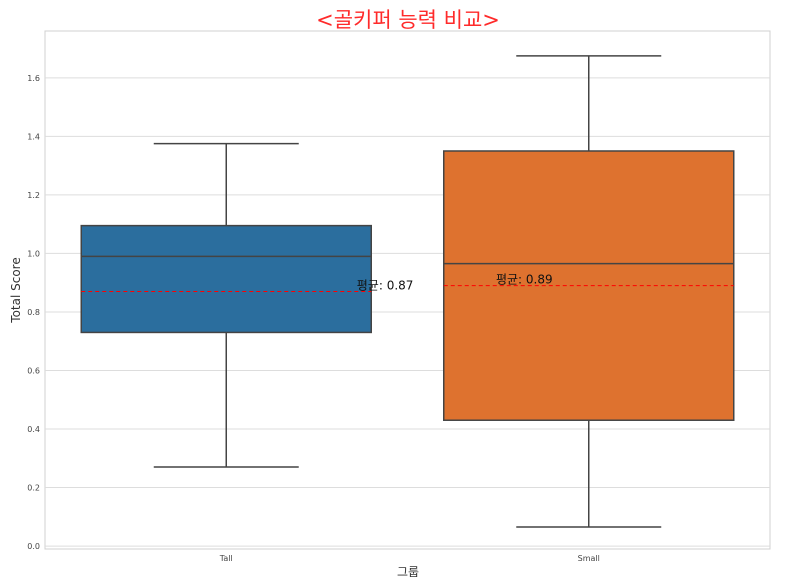  What do you see at coordinates (408, 572) in the screenshot?
I see `x-axis-label: 그룹` at bounding box center [408, 572].